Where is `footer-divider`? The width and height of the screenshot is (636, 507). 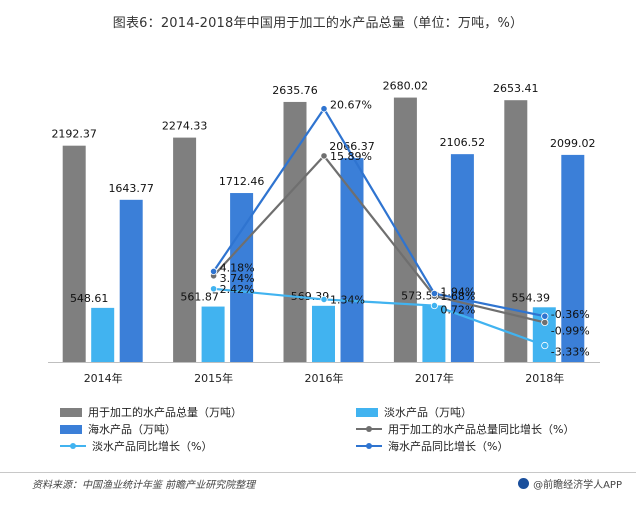 footer-divider is located at coordinates (318, 472).